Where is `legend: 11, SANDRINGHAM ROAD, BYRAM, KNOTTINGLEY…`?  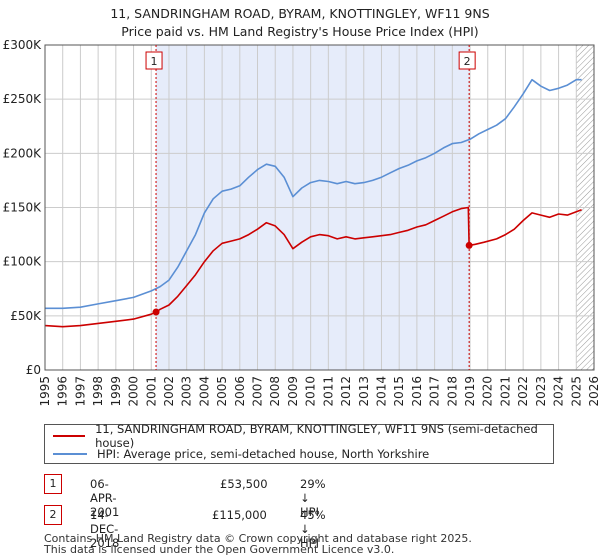
legend: 11, SANDRINGHAM ROAD, BYRAM, KNOTTINGLEY… is located at coordinates (299, 443).